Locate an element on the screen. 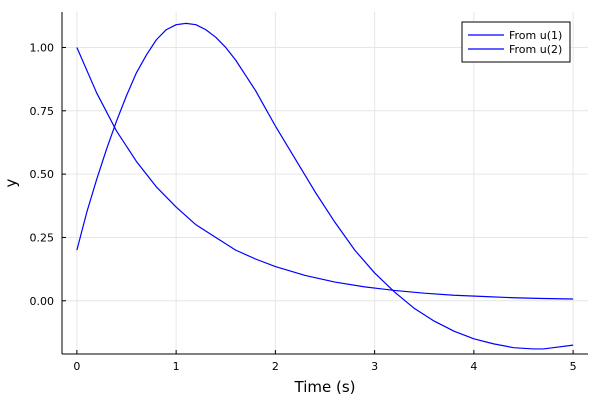  legend-box is located at coordinates (516, 42).